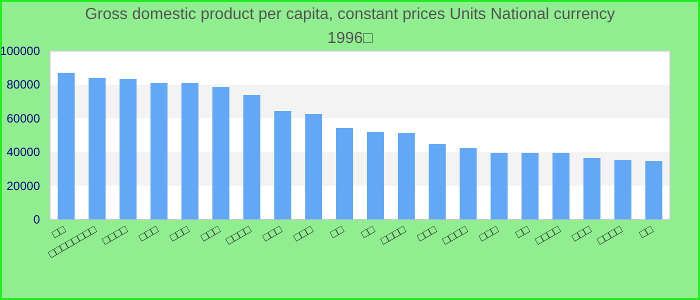 This screenshot has height=300, width=700. What do you see at coordinates (23, 85) in the screenshot?
I see `y-tick-label: 80000` at bounding box center [23, 85].